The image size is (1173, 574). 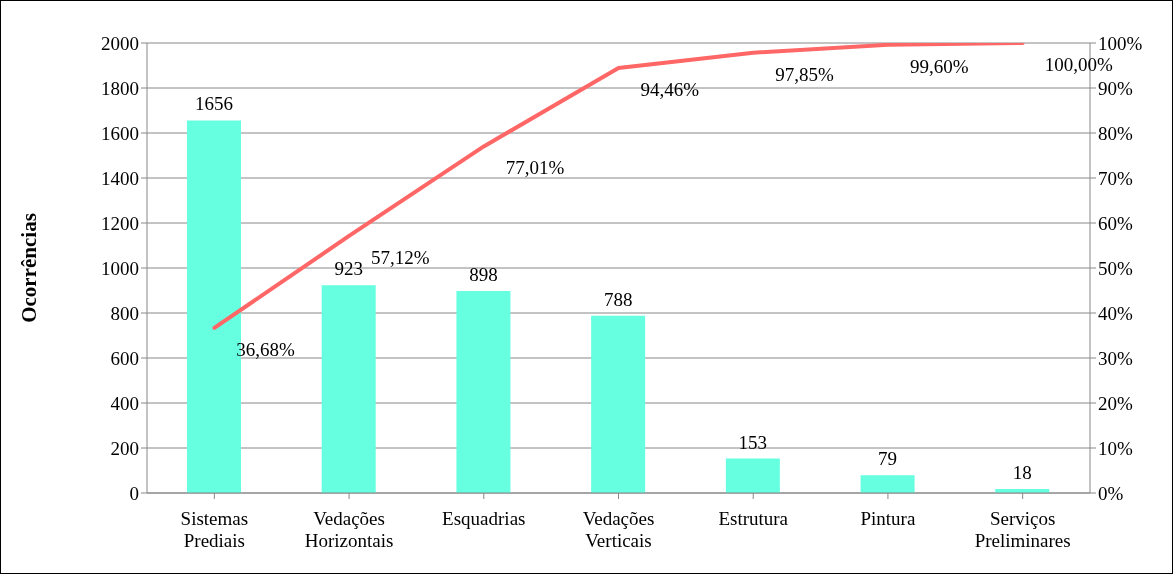 I want to click on data-label: 79, so click(x=888, y=459).